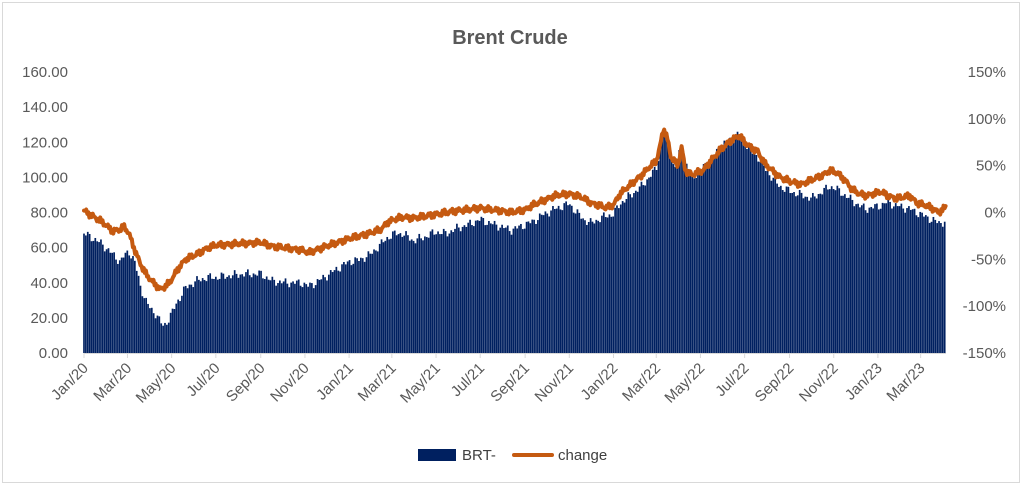 The height and width of the screenshot is (487, 1024). Describe the element at coordinates (420, 383) in the screenshot. I see `x-tick-label: May/21` at that location.